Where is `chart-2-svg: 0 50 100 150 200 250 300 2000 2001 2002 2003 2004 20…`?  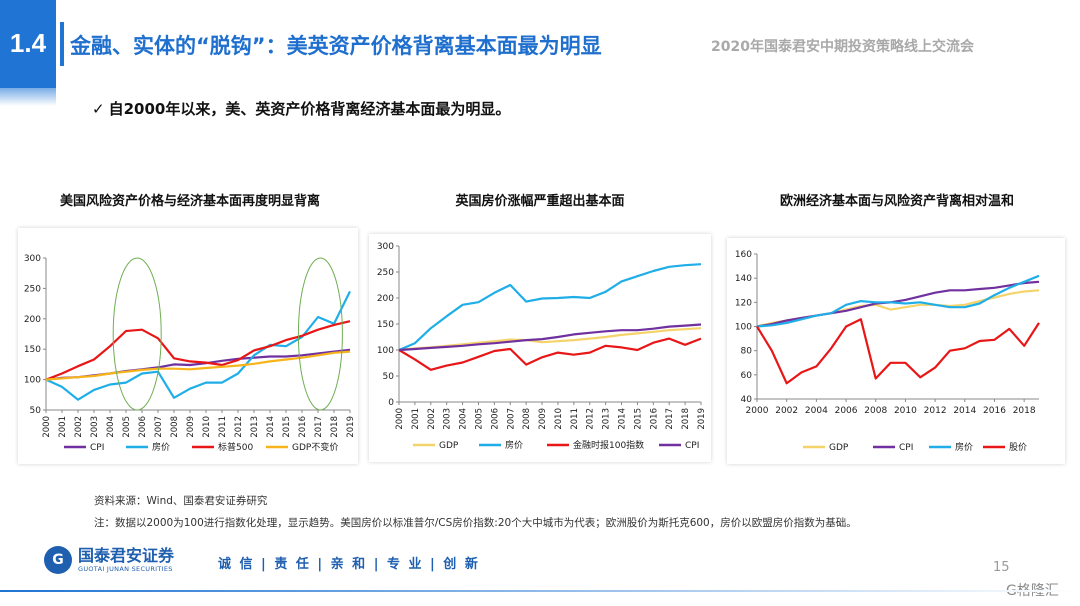
chart-2-svg: 0 50 100 150 200 250 300 2000 2001 2002 2003 2004 20… is located at coordinates (542, 346).